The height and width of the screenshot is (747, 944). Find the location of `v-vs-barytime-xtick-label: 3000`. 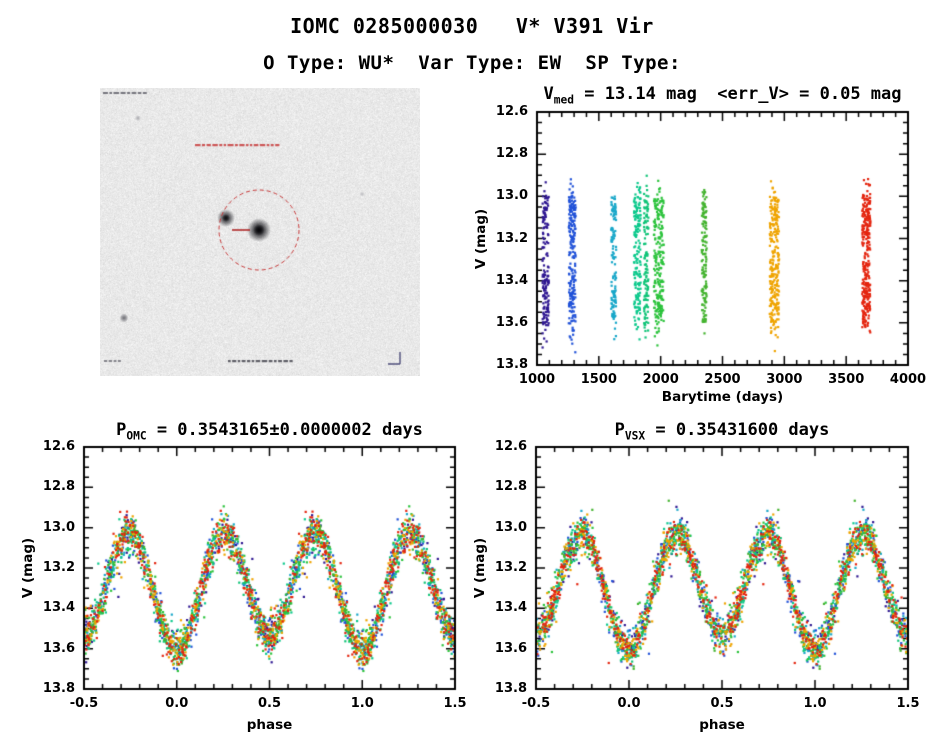

v-vs-barytime-xtick-label: 3000 is located at coordinates (784, 379).